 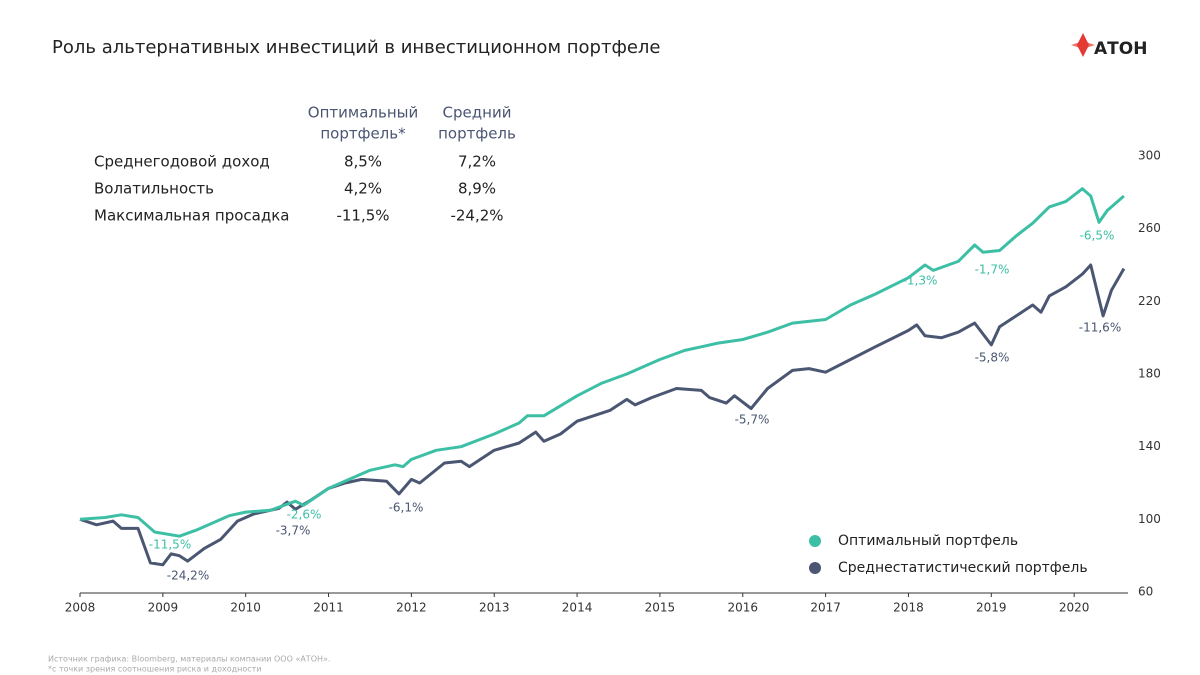 I want to click on table-header: портфель, so click(x=477, y=134).